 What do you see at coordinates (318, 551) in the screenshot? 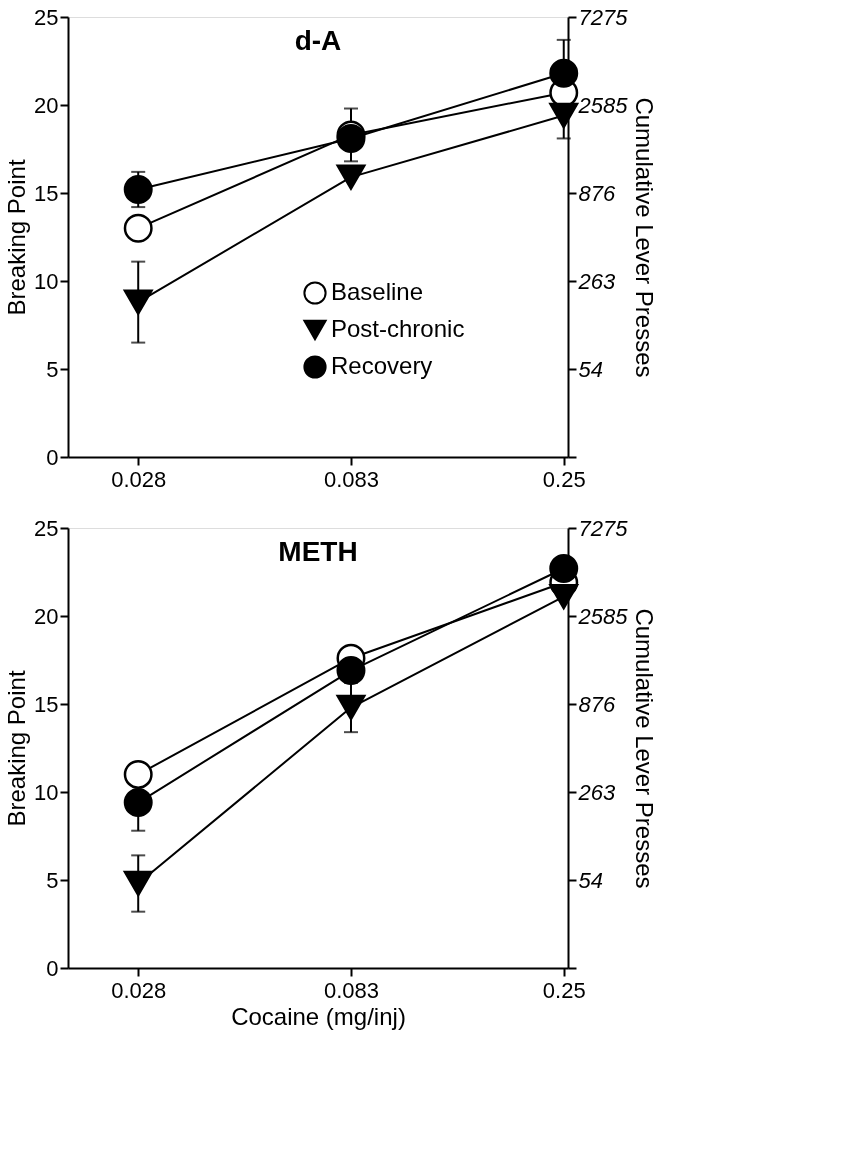
I see `chart-title: METH` at bounding box center [318, 551].